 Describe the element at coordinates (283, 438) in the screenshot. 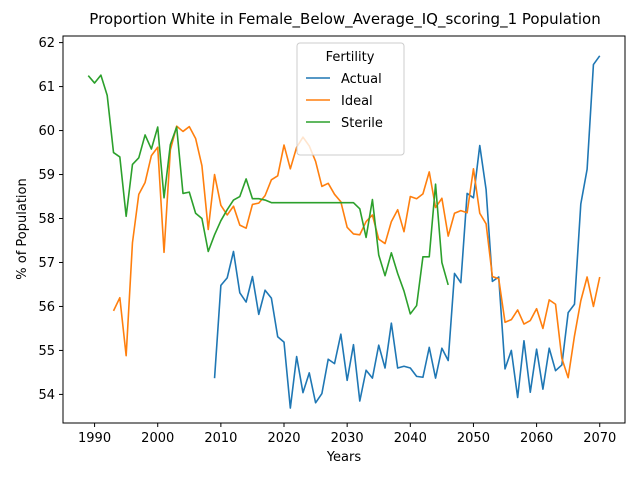

I see `x-tick-label: 2020` at that location.